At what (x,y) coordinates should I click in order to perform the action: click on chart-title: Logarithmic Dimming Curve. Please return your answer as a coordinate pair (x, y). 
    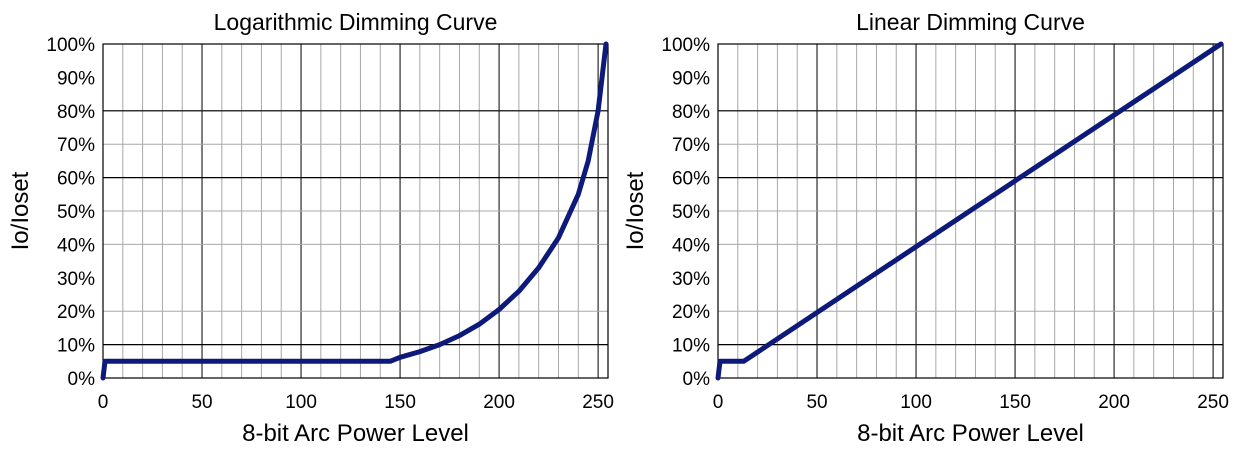
    Looking at the image, I should click on (356, 22).